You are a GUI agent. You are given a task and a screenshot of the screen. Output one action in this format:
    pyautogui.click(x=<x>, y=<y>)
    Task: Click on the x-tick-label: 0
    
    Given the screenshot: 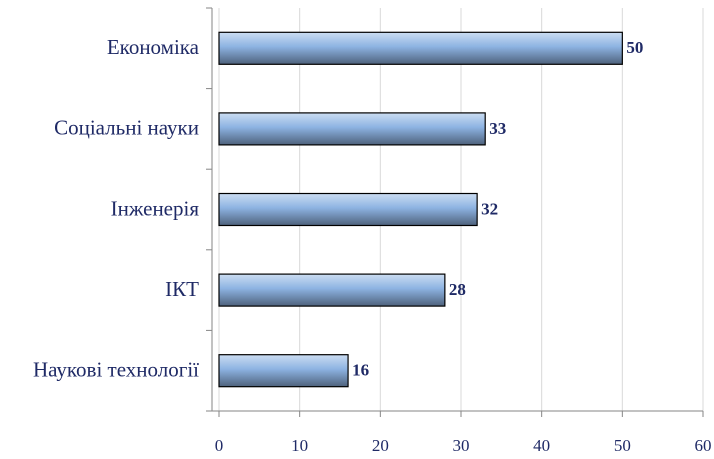 What is the action you would take?
    pyautogui.click(x=219, y=445)
    